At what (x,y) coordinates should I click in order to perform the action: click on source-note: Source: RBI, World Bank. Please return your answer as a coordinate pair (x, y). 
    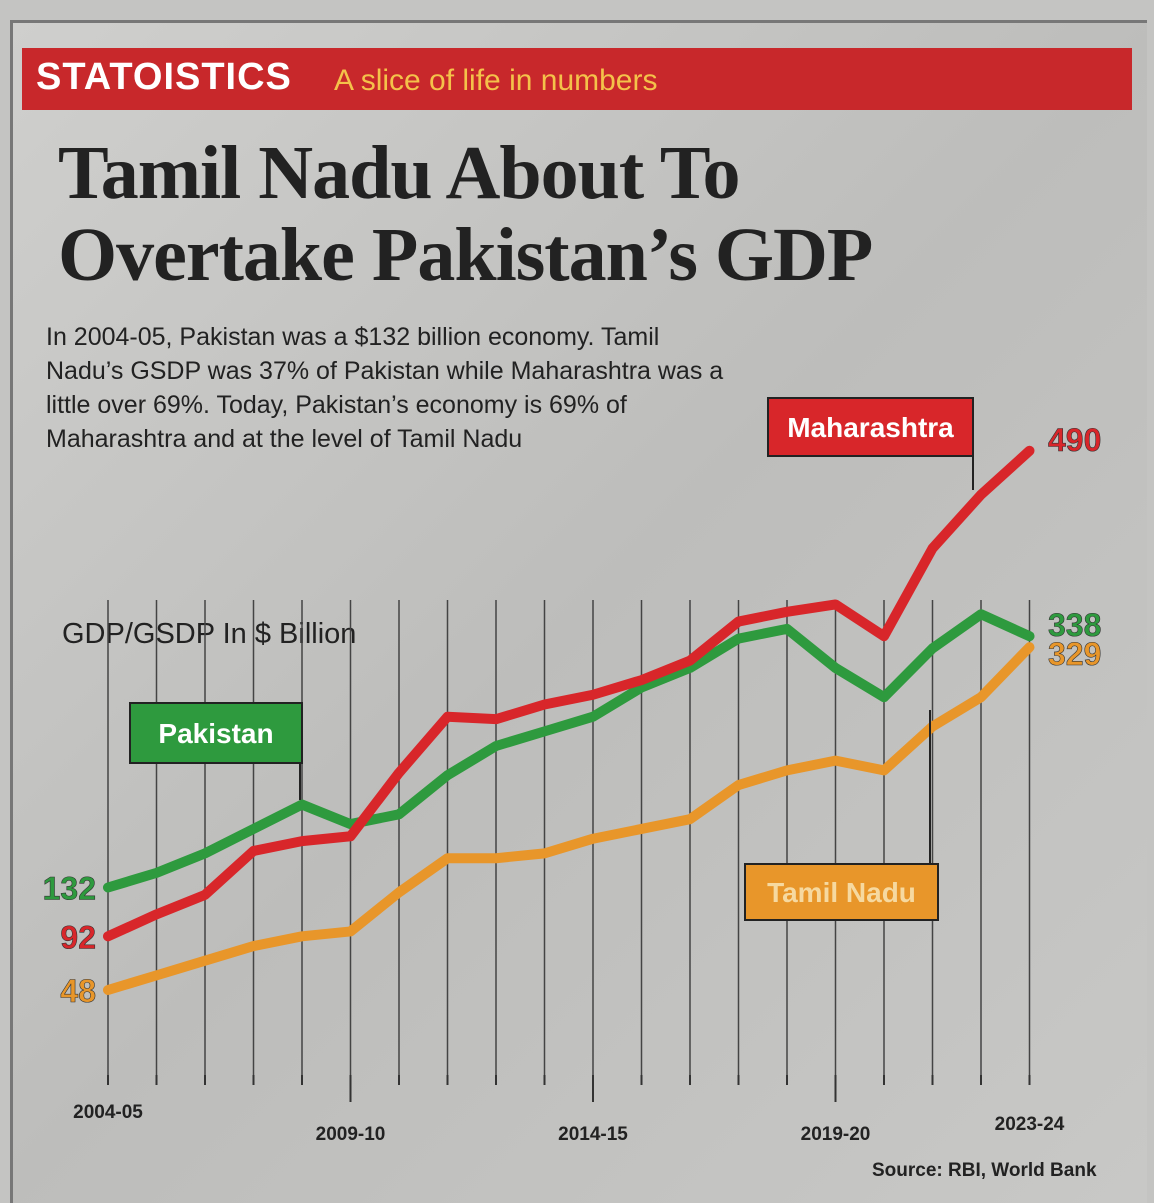
    Looking at the image, I should click on (984, 1171).